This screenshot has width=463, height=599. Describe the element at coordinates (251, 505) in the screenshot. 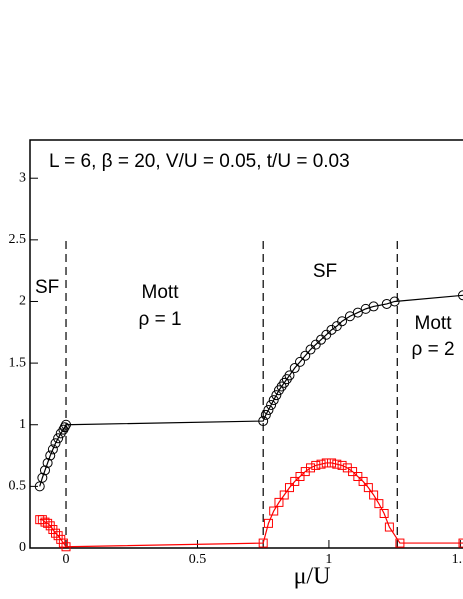

I see `series-line` at that location.